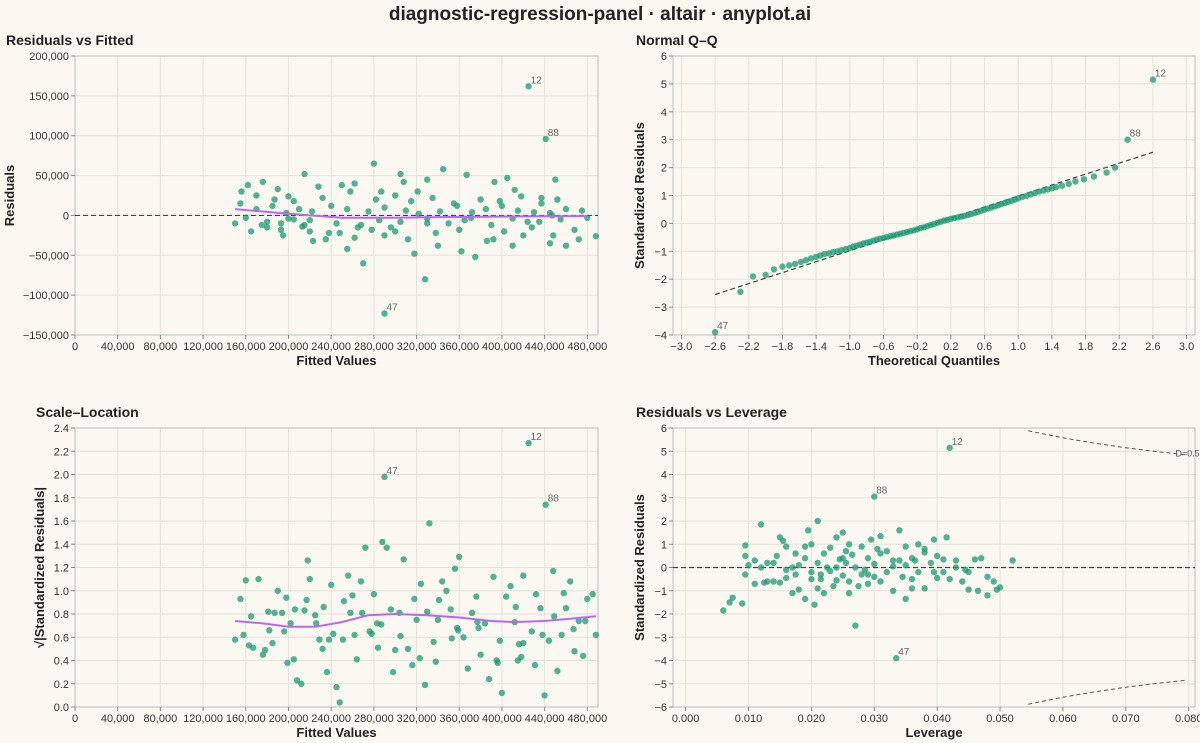  Describe the element at coordinates (61, 638) in the screenshot. I see `y-tick-label: 0.6` at that location.